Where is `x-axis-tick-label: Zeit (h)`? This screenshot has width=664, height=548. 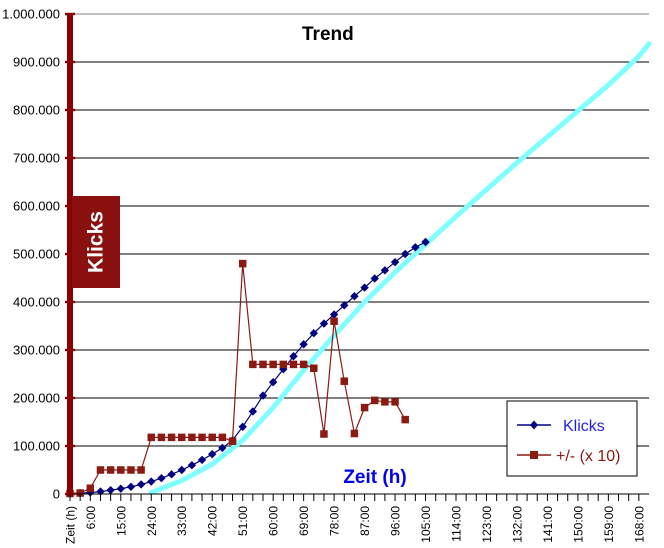 x-axis-tick-label: Zeit (h) is located at coordinates (71, 525).